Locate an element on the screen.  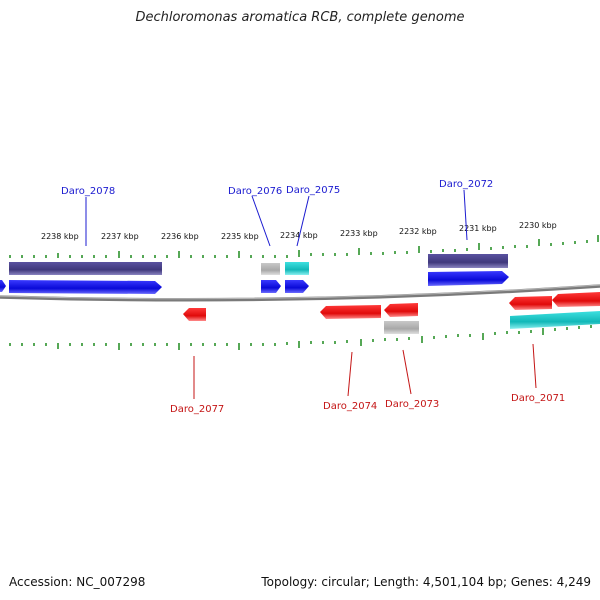
accession-text: Accession: NC_007298 is located at coordinates (77, 582).